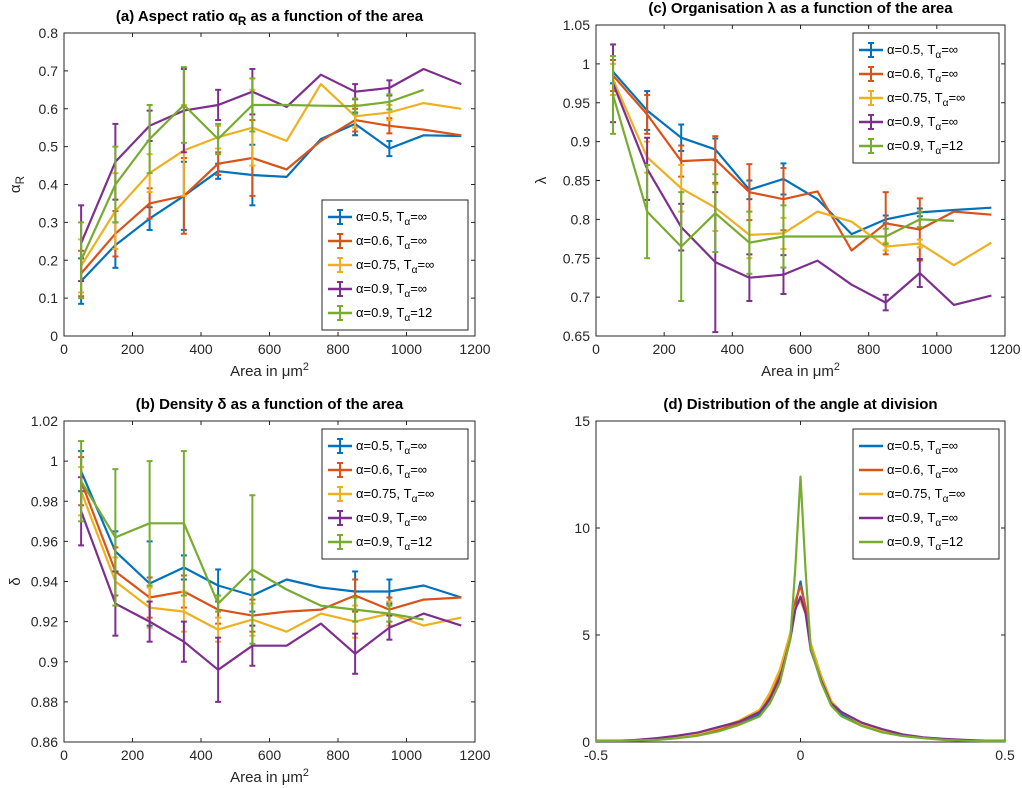 Image resolution: width=1022 pixels, height=788 pixels. What do you see at coordinates (49, 298) in the screenshot?
I see `y-tick-label: 0.1` at bounding box center [49, 298].